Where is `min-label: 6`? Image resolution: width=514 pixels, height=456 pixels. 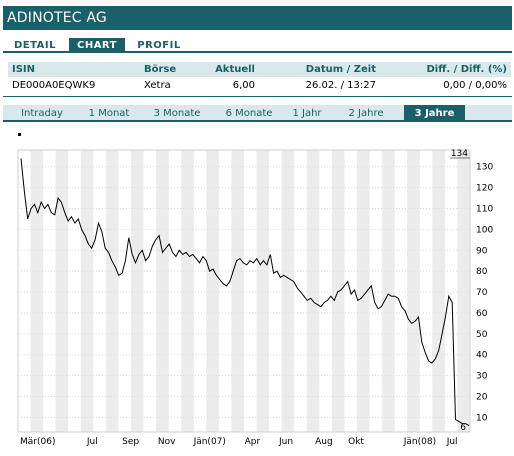 min-label: 6 is located at coordinates (463, 428).